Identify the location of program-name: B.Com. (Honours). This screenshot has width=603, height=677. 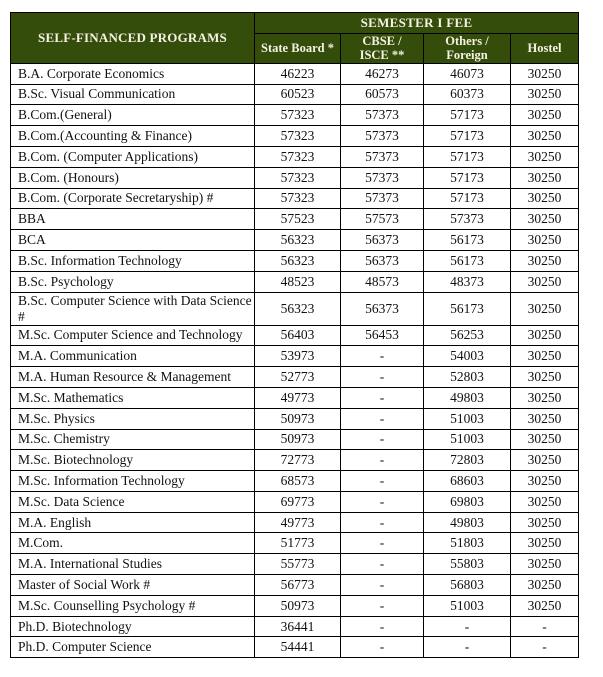
(132, 177).